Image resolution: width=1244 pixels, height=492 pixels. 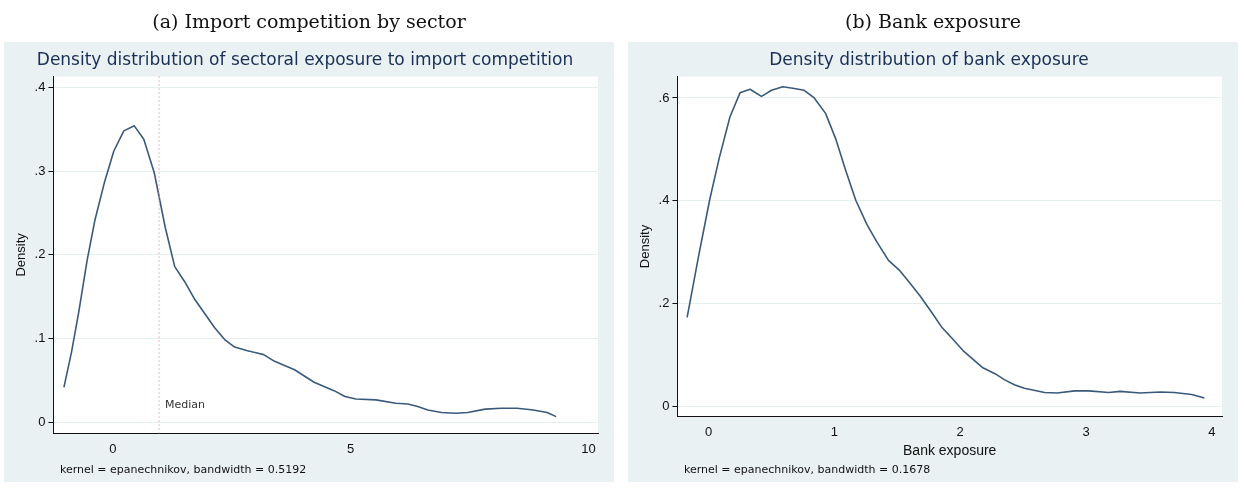 I want to click on y-tick-label: .3, so click(x=40, y=170).